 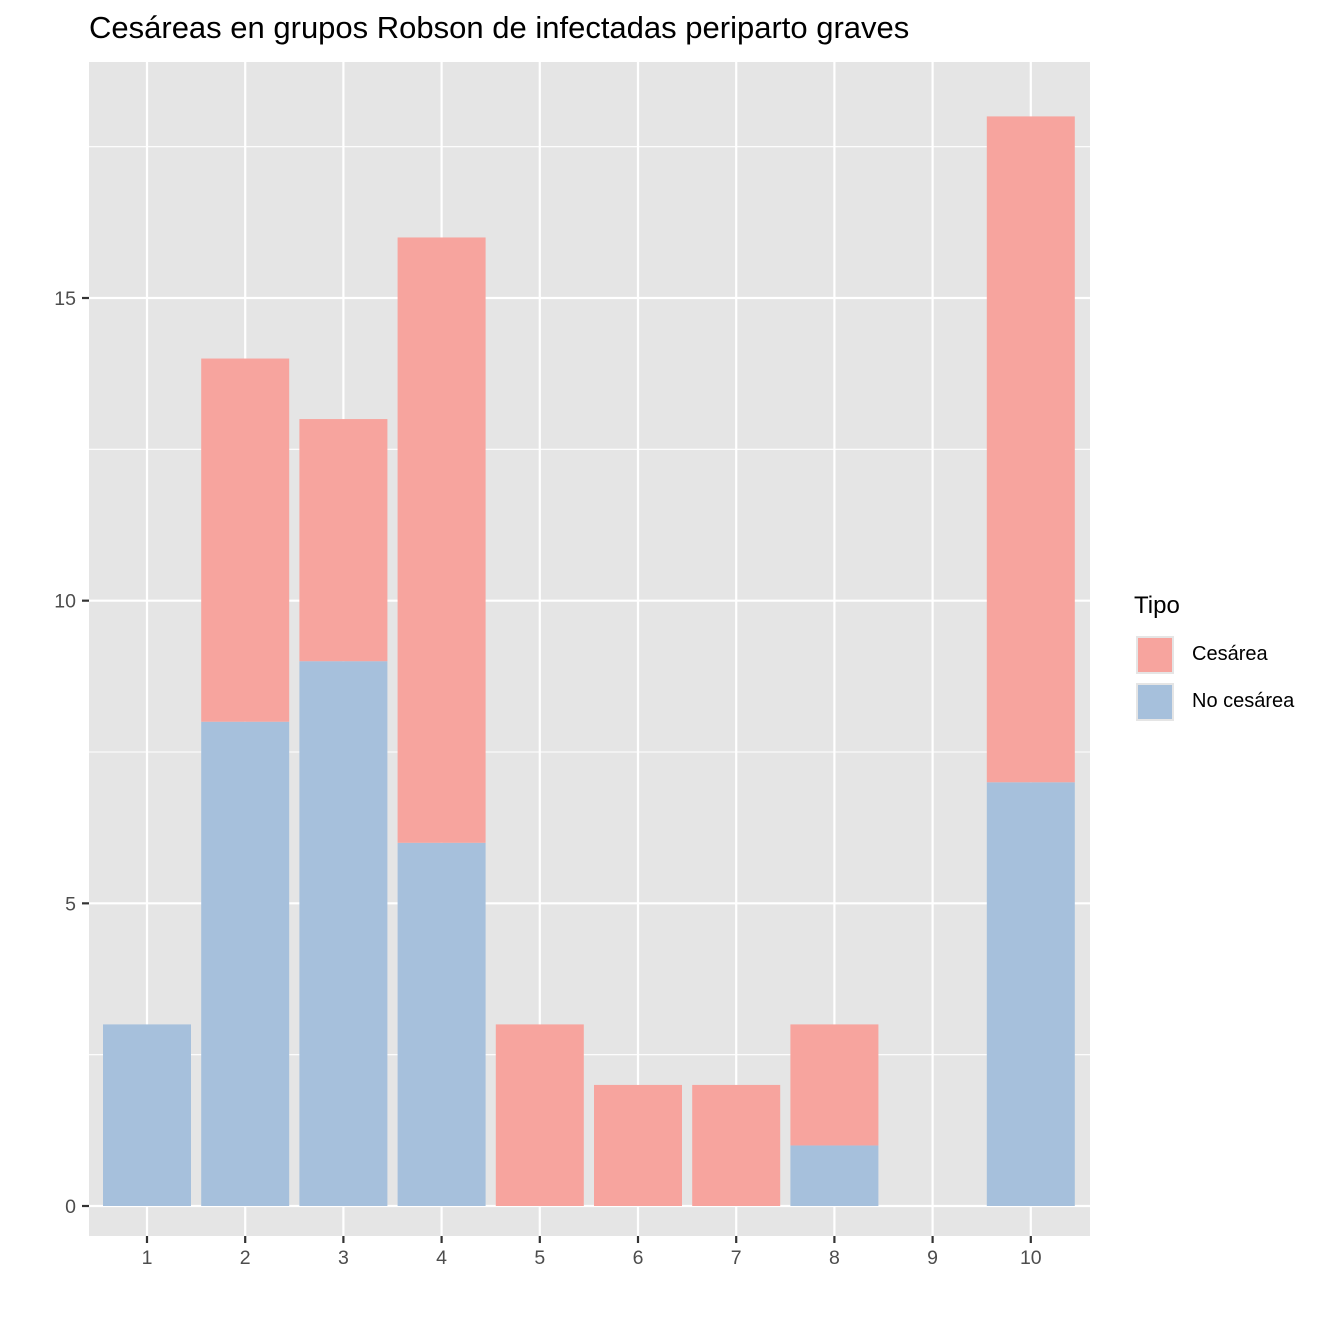 What do you see at coordinates (245, 540) in the screenshot?
I see `bar-cesárea-group-2` at bounding box center [245, 540].